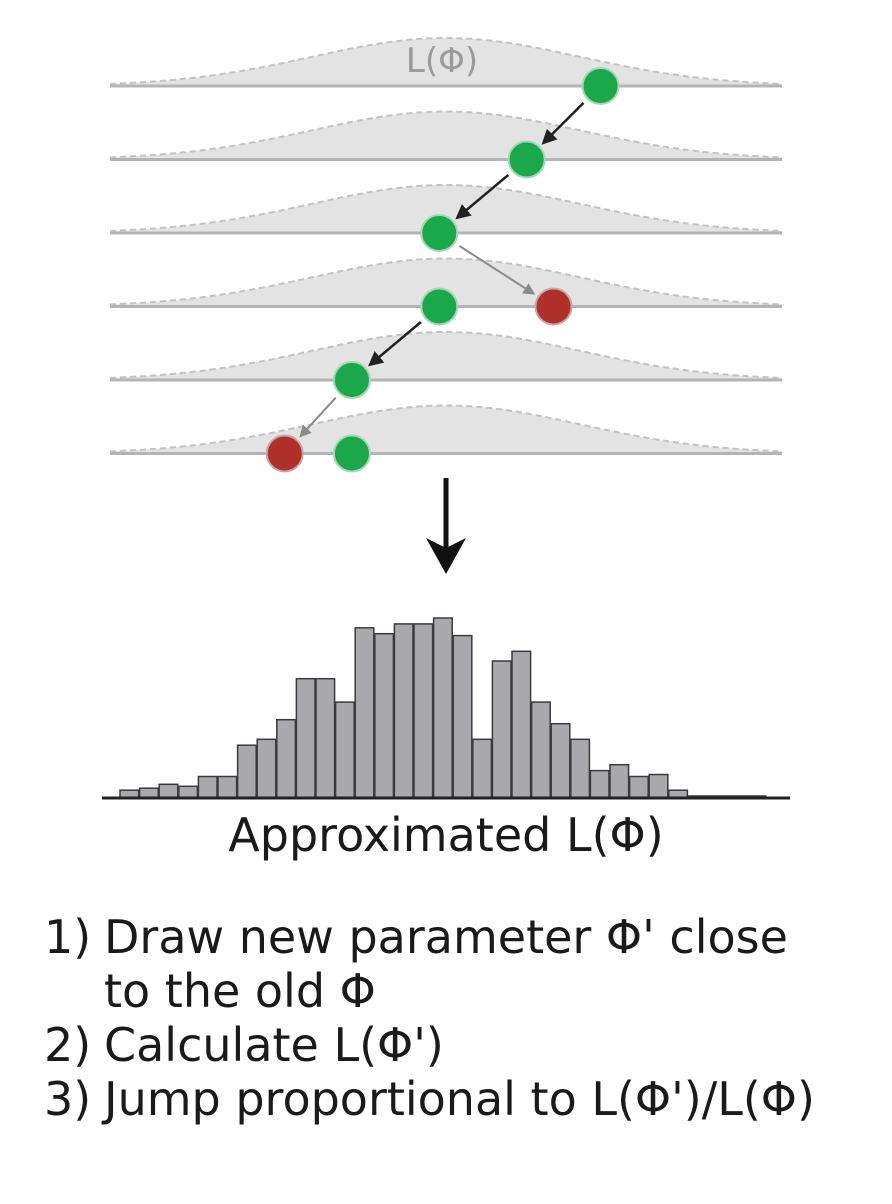  I want to click on step-line: to the old Φ, so click(240, 991).